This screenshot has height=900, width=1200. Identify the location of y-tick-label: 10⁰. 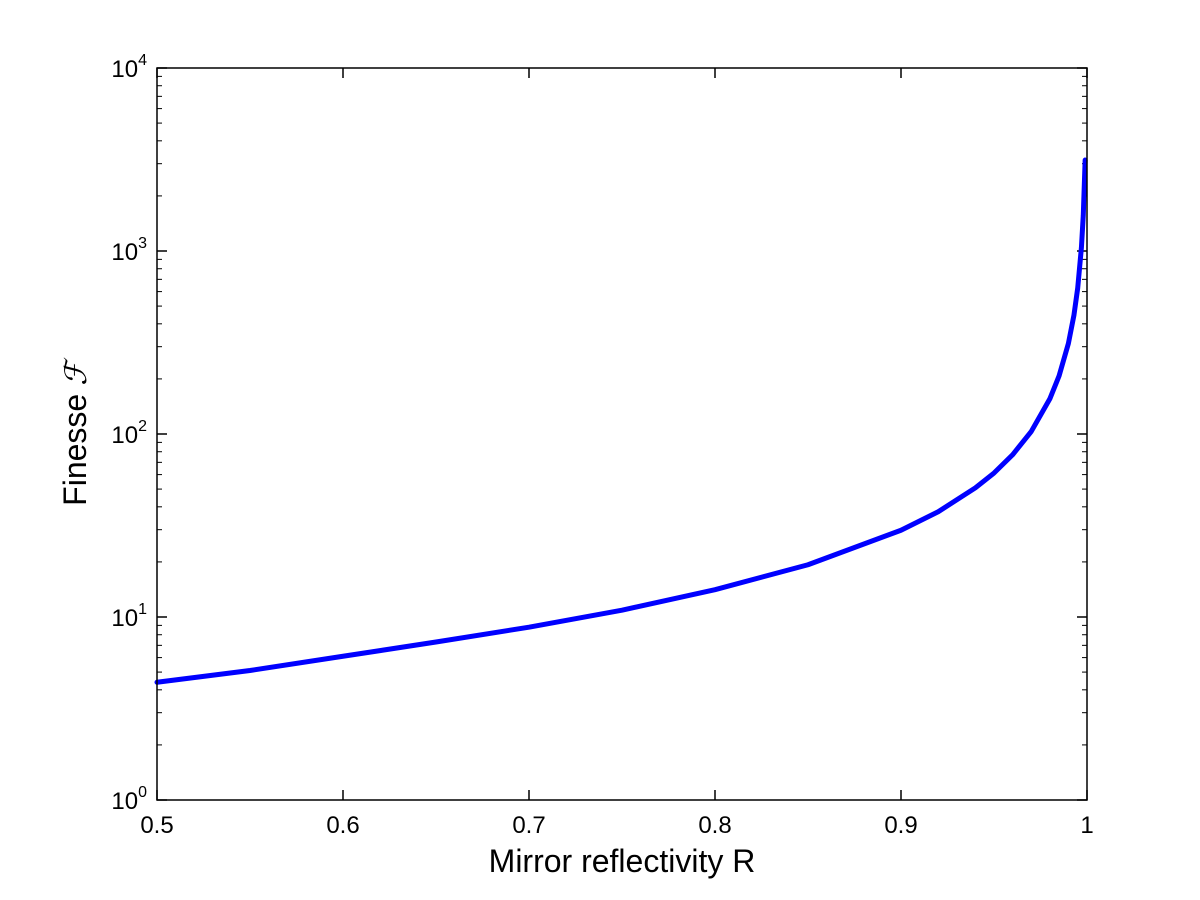
(129, 799).